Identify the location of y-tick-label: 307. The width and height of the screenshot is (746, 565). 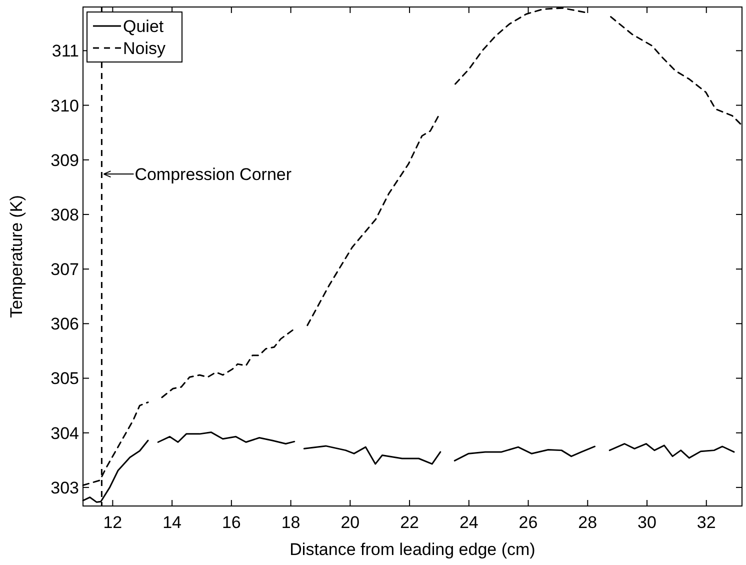
(64, 270).